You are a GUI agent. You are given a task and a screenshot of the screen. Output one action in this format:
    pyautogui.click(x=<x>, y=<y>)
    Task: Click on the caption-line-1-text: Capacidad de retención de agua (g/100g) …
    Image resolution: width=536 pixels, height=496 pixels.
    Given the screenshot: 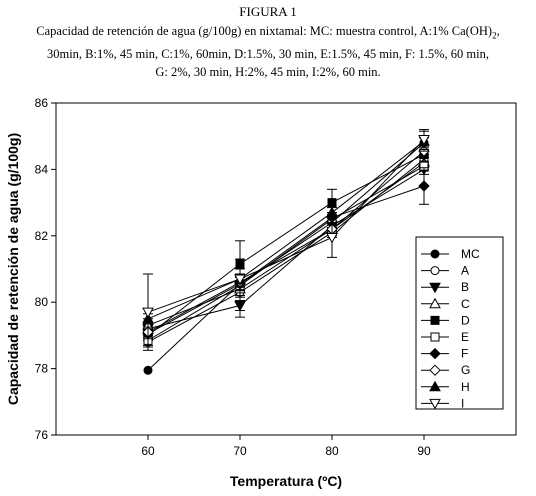 What is the action you would take?
    pyautogui.click(x=264, y=31)
    